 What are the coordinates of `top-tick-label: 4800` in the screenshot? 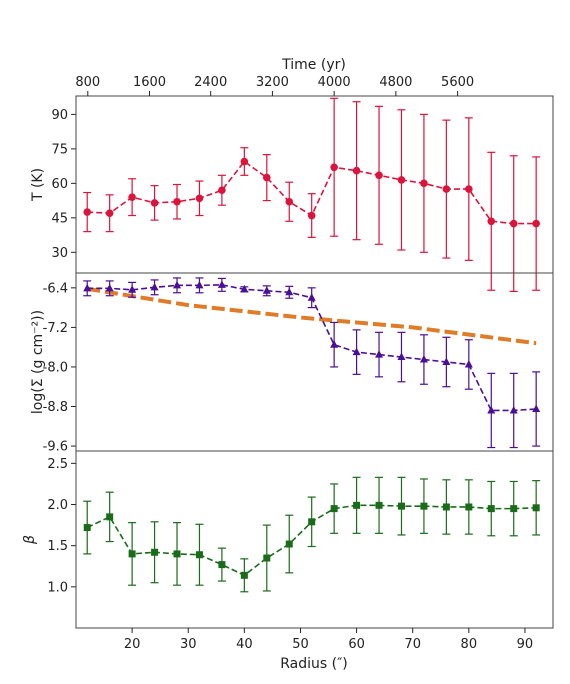 It's located at (395, 82).